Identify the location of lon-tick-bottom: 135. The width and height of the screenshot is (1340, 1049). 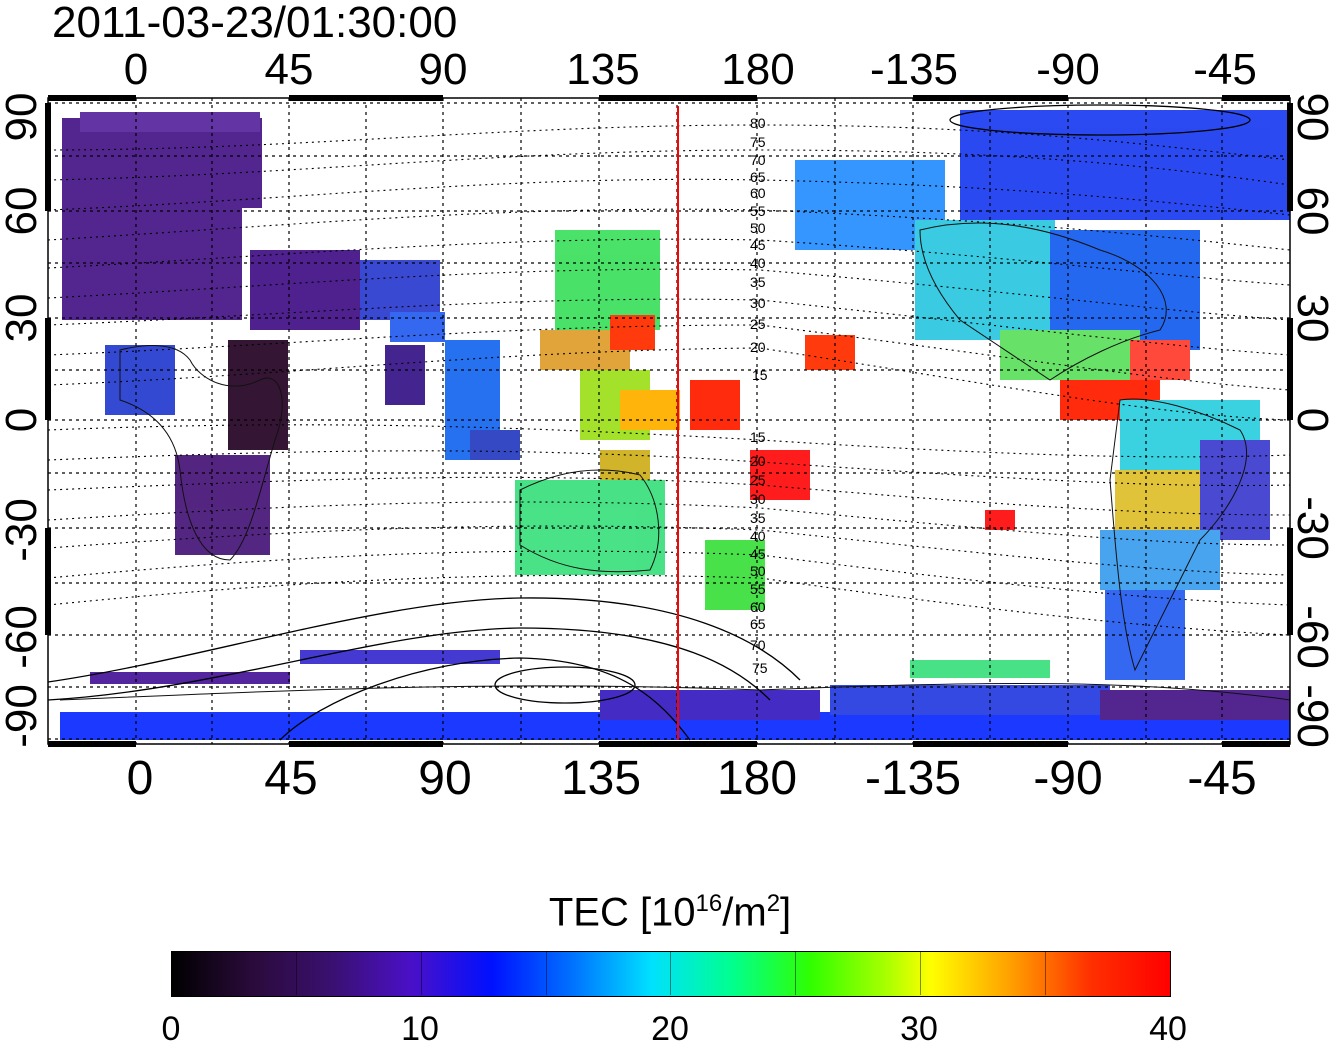
(601, 778).